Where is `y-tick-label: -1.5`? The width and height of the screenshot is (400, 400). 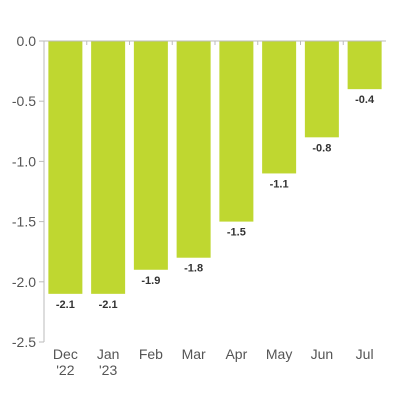 y-tick-label: -1.5 is located at coordinates (24, 222).